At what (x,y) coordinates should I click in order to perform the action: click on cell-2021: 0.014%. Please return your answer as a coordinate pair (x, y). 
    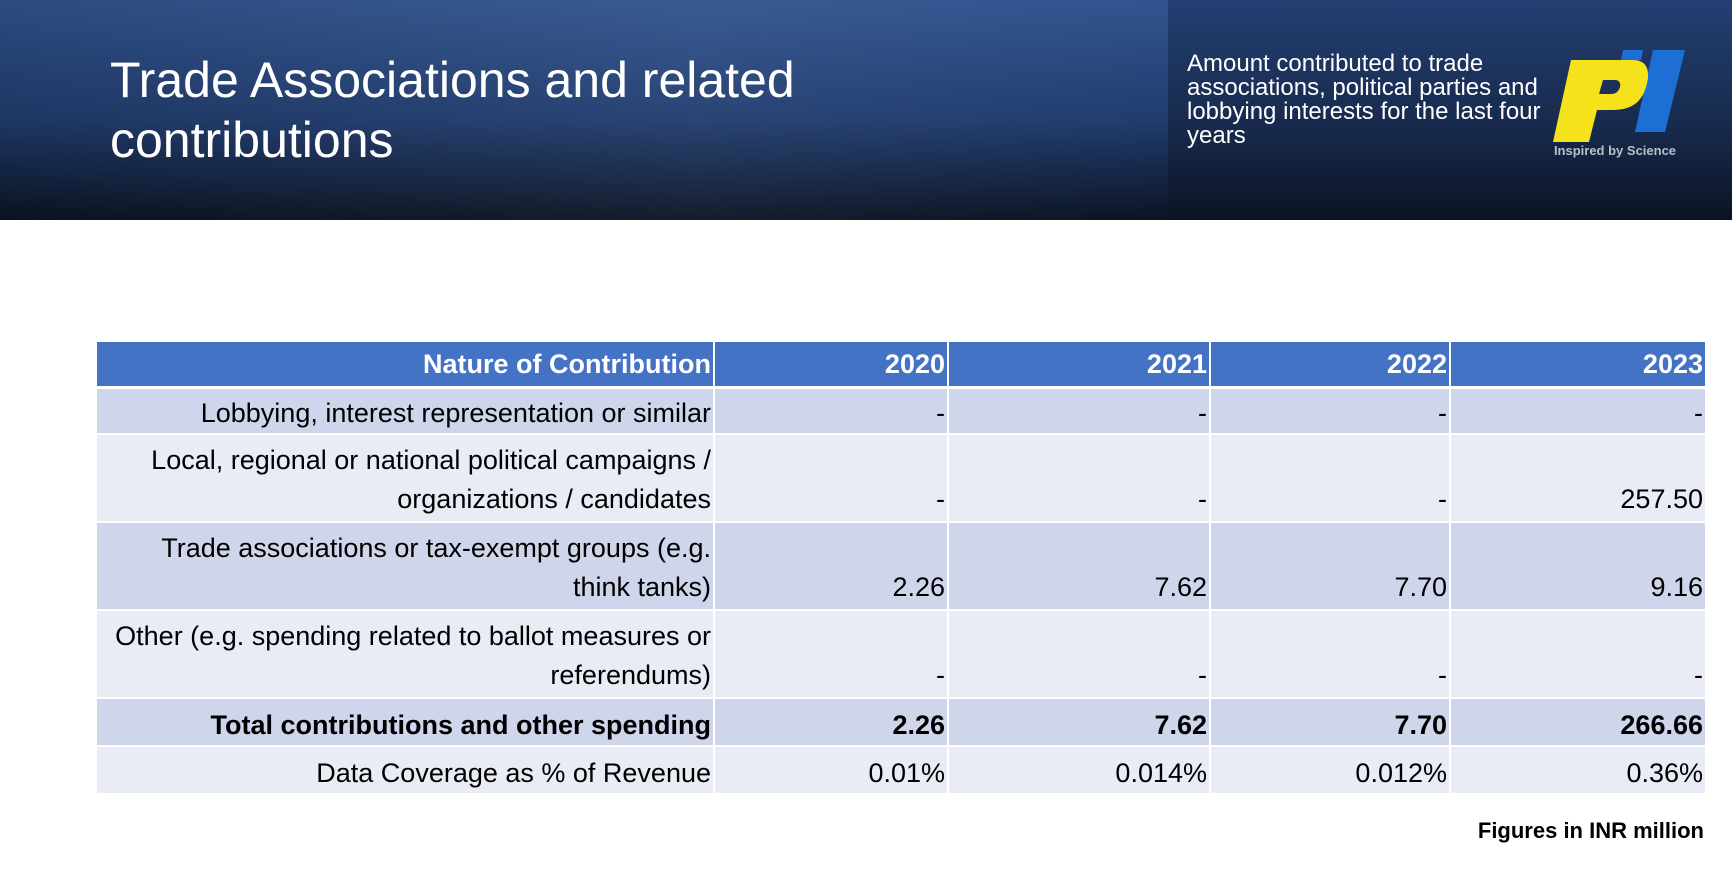
    Looking at the image, I should click on (1079, 770).